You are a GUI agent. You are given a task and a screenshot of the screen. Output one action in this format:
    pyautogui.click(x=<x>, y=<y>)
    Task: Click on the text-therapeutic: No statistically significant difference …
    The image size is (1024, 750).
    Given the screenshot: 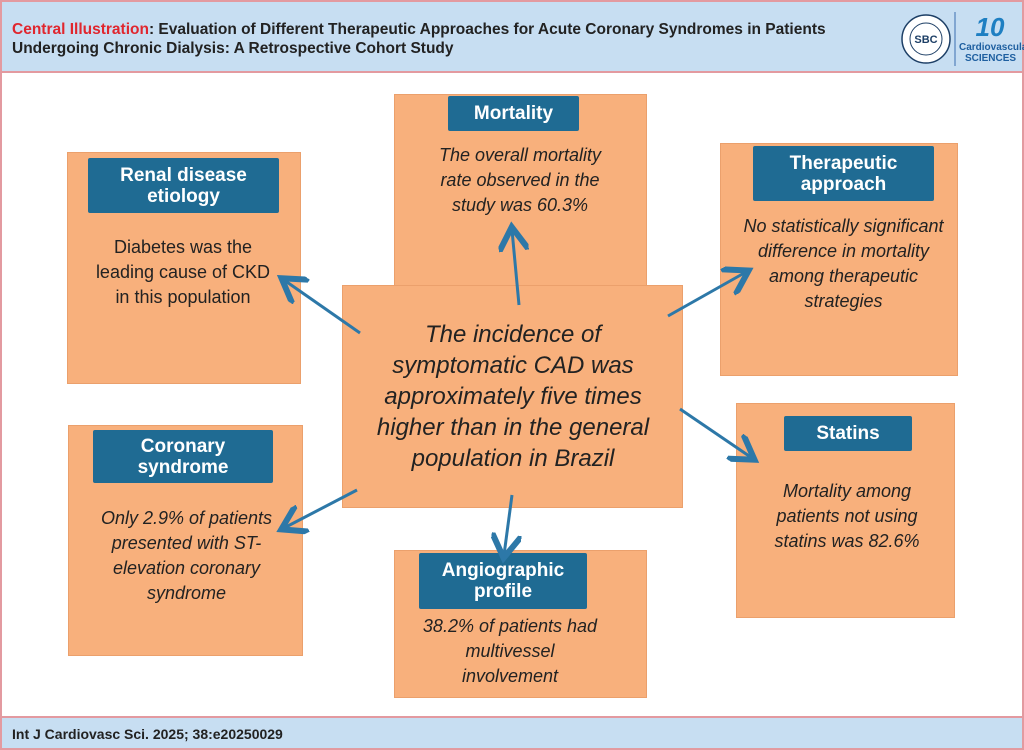 What is the action you would take?
    pyautogui.click(x=843, y=263)
    